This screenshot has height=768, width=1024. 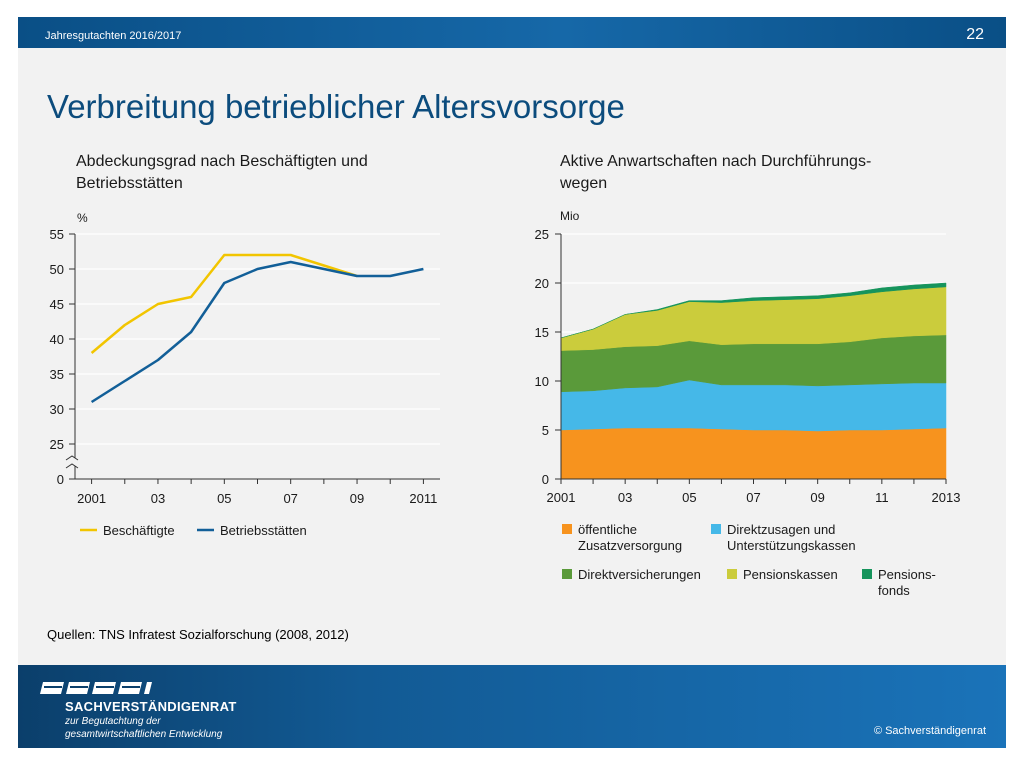 What do you see at coordinates (57, 409) in the screenshot?
I see `y-tick-label: 30` at bounding box center [57, 409].